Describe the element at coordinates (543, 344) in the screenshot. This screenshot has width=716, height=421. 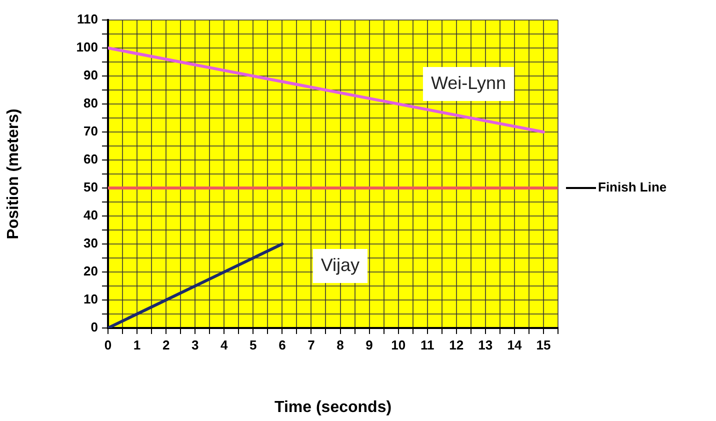
I see `x-tick-label: 15` at that location.